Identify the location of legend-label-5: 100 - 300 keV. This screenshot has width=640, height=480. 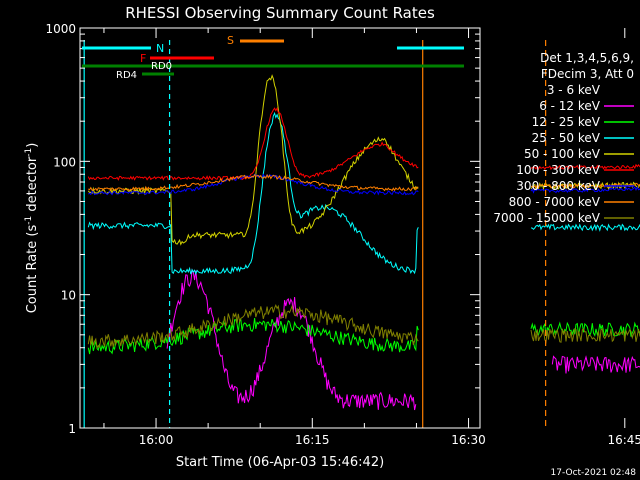
(558, 170).